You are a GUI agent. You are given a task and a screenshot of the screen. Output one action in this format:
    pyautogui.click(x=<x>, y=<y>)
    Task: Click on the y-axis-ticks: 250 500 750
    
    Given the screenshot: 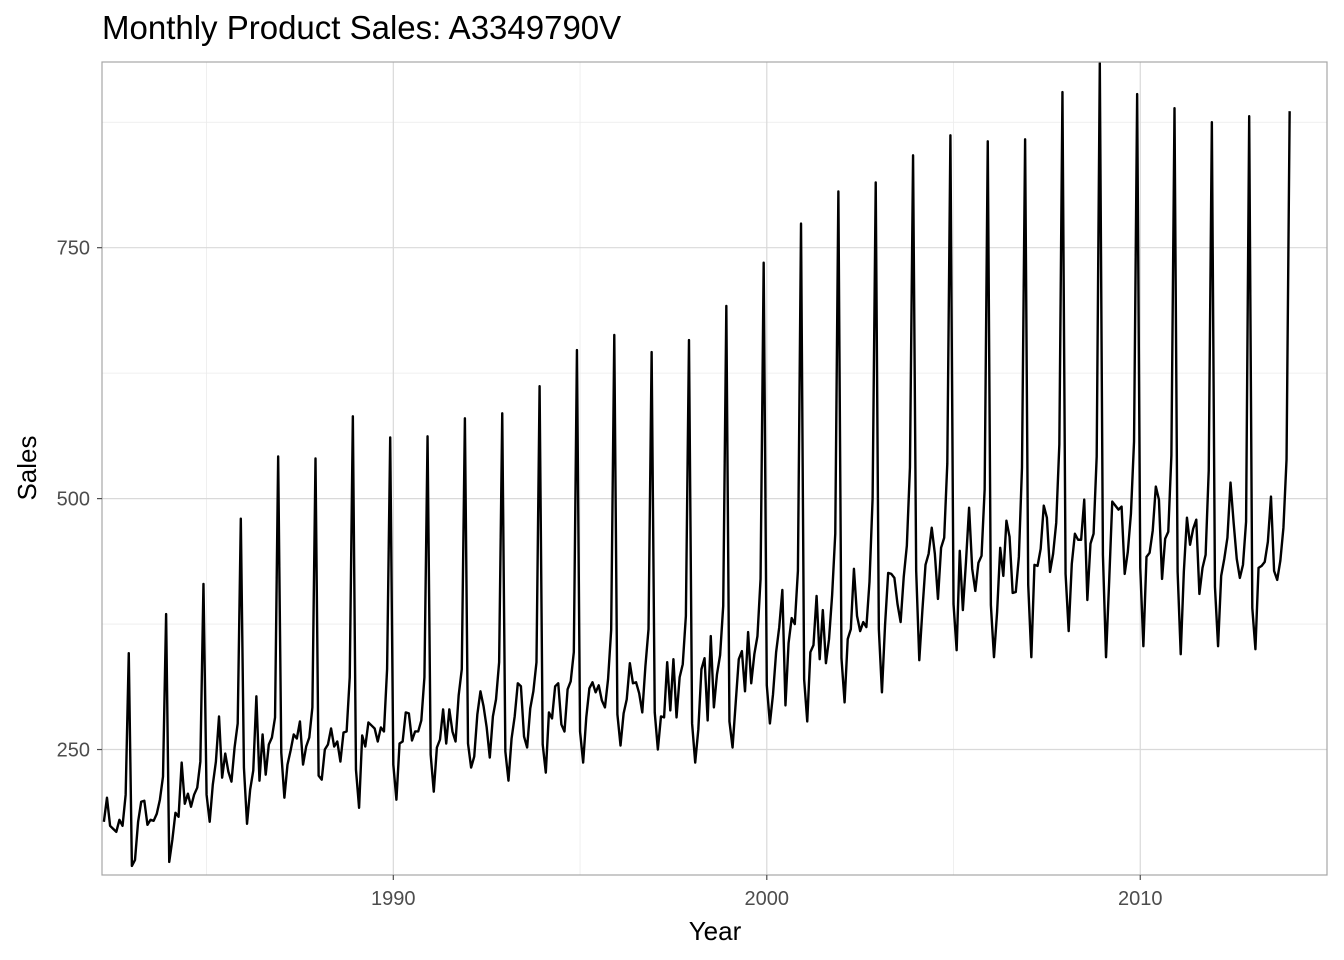 What is the action you would take?
    pyautogui.click(x=79, y=500)
    